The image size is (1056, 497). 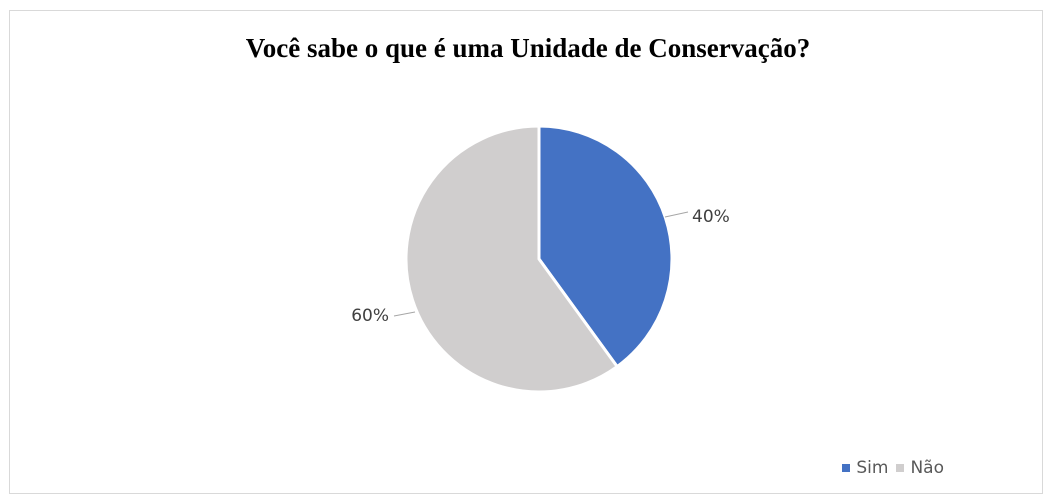 What do you see at coordinates (711, 217) in the screenshot?
I see `data-label-sim: 40%` at bounding box center [711, 217].